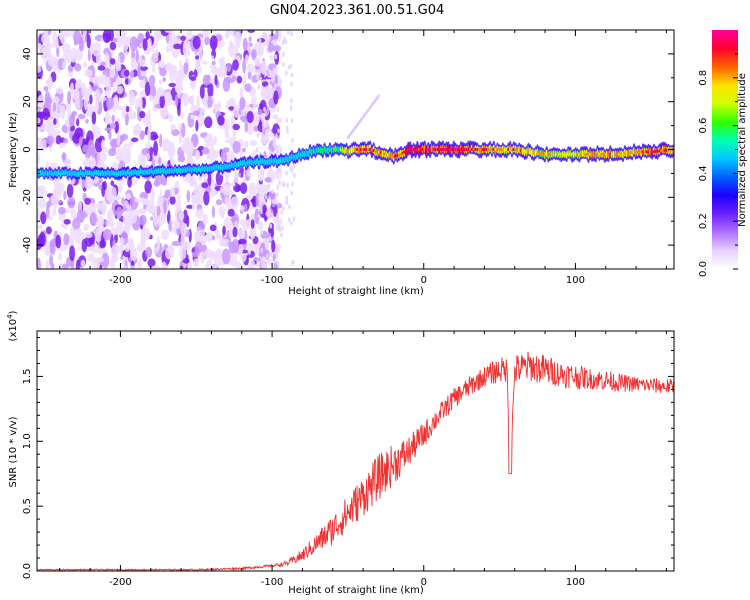 The image size is (750, 600). Describe the element at coordinates (10, 316) in the screenshot. I see `multiplier-exponent: 4` at that location.